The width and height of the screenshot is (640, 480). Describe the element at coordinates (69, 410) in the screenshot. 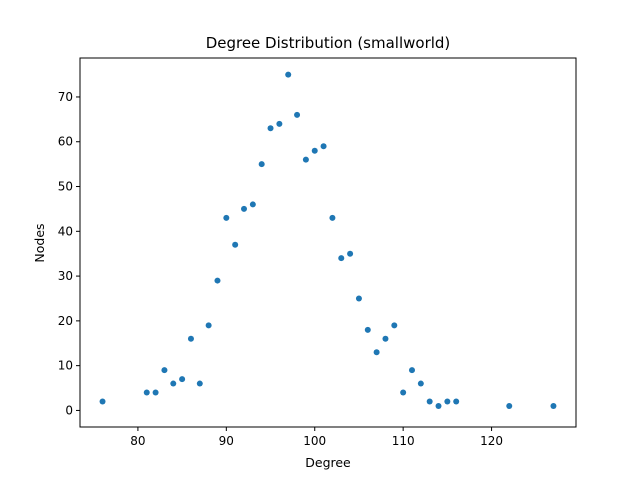

I see `y-tick-label: 0` at that location.